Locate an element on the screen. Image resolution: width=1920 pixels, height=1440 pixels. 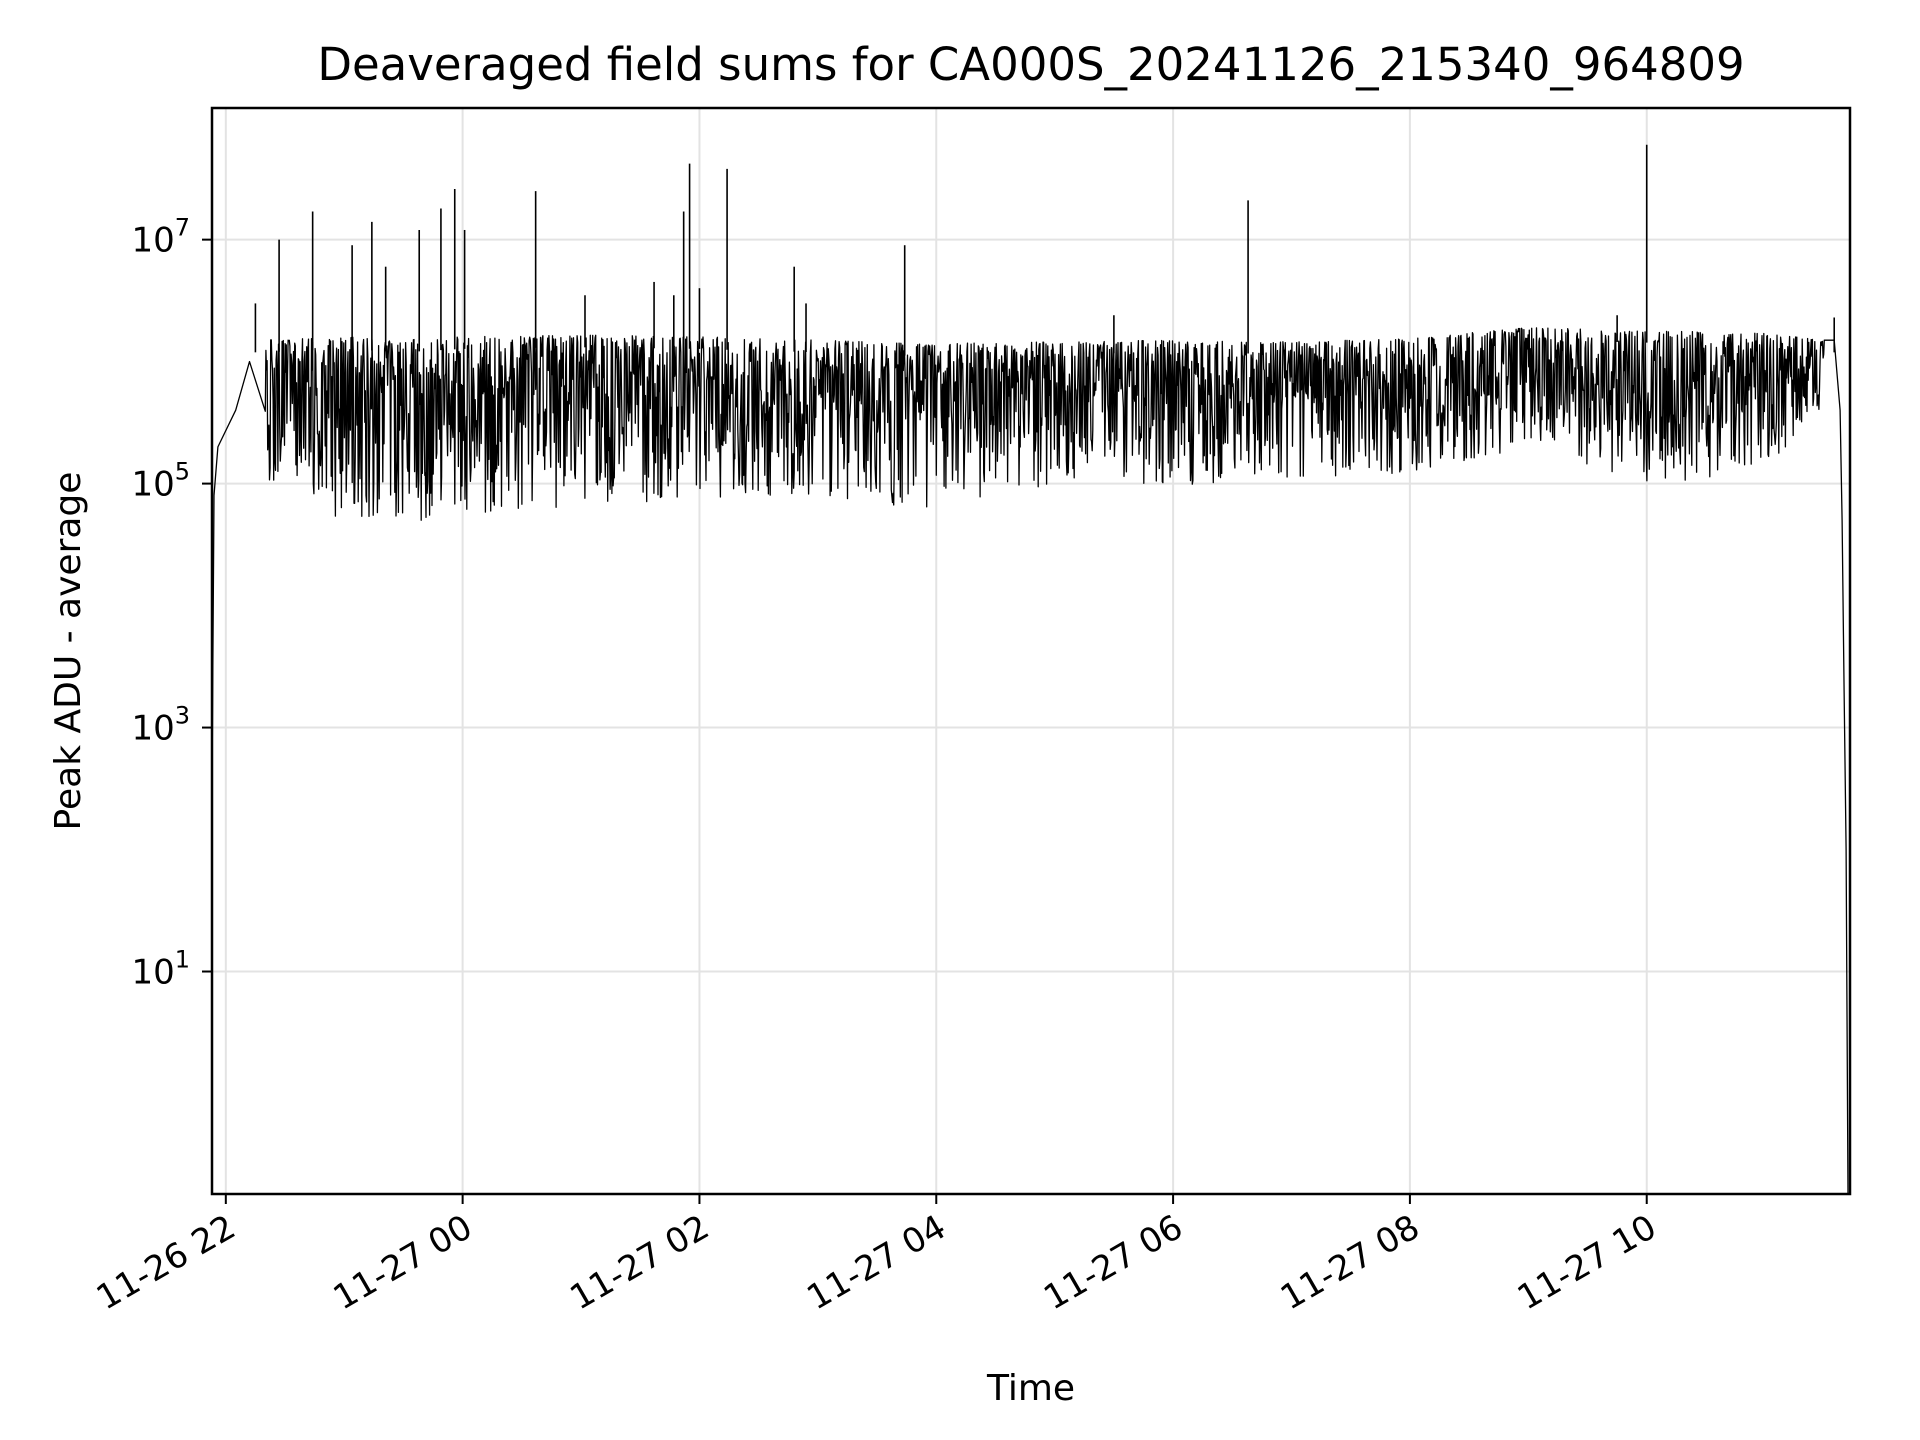
y-tick-exponent: 1 is located at coordinates (182, 960).